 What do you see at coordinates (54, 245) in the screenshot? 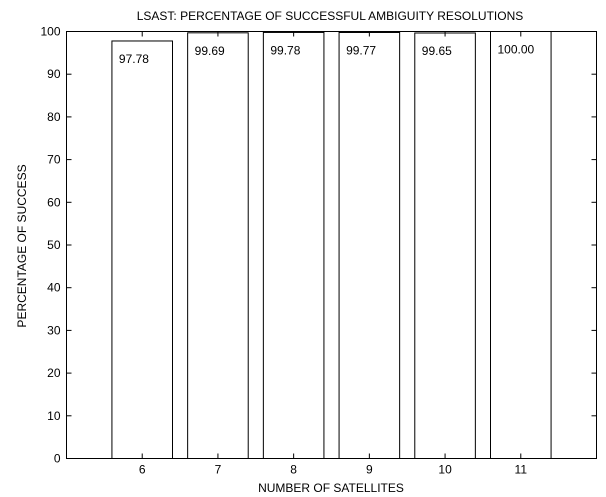
I see `y-tick-label-50: 50` at bounding box center [54, 245].